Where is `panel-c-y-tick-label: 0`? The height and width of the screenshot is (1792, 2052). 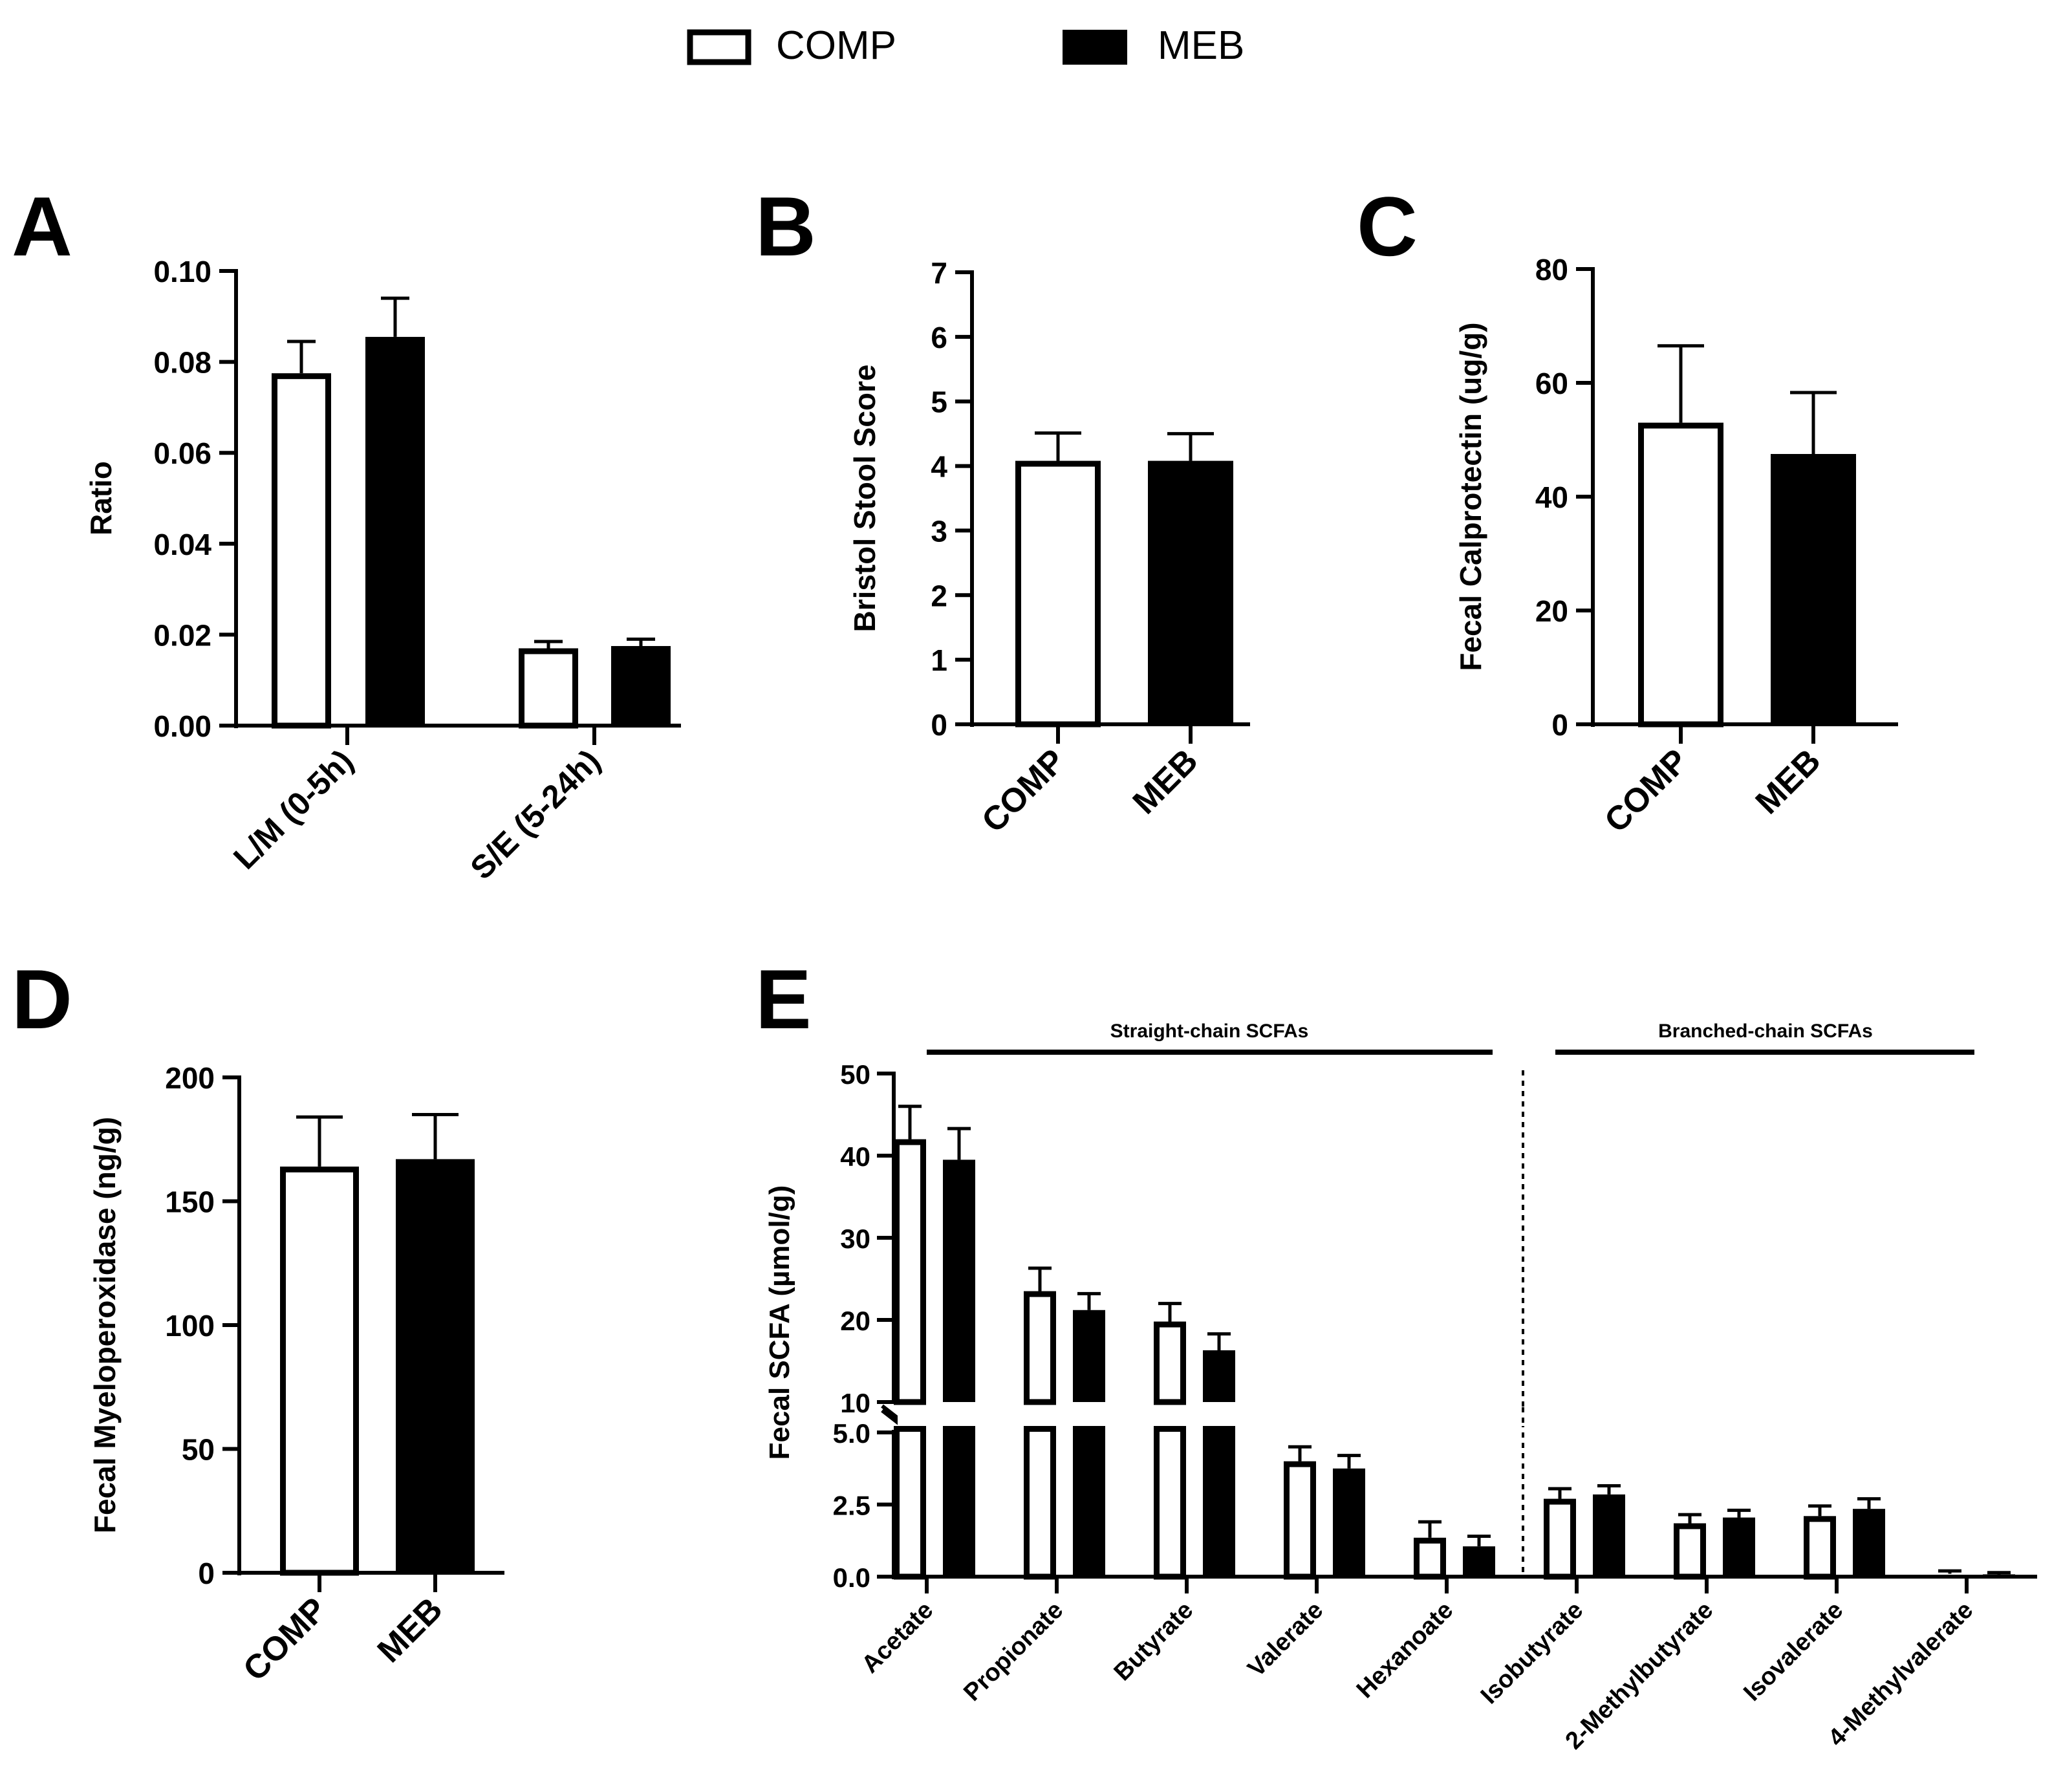 panel-c-y-tick-label: 0 is located at coordinates (1559, 725).